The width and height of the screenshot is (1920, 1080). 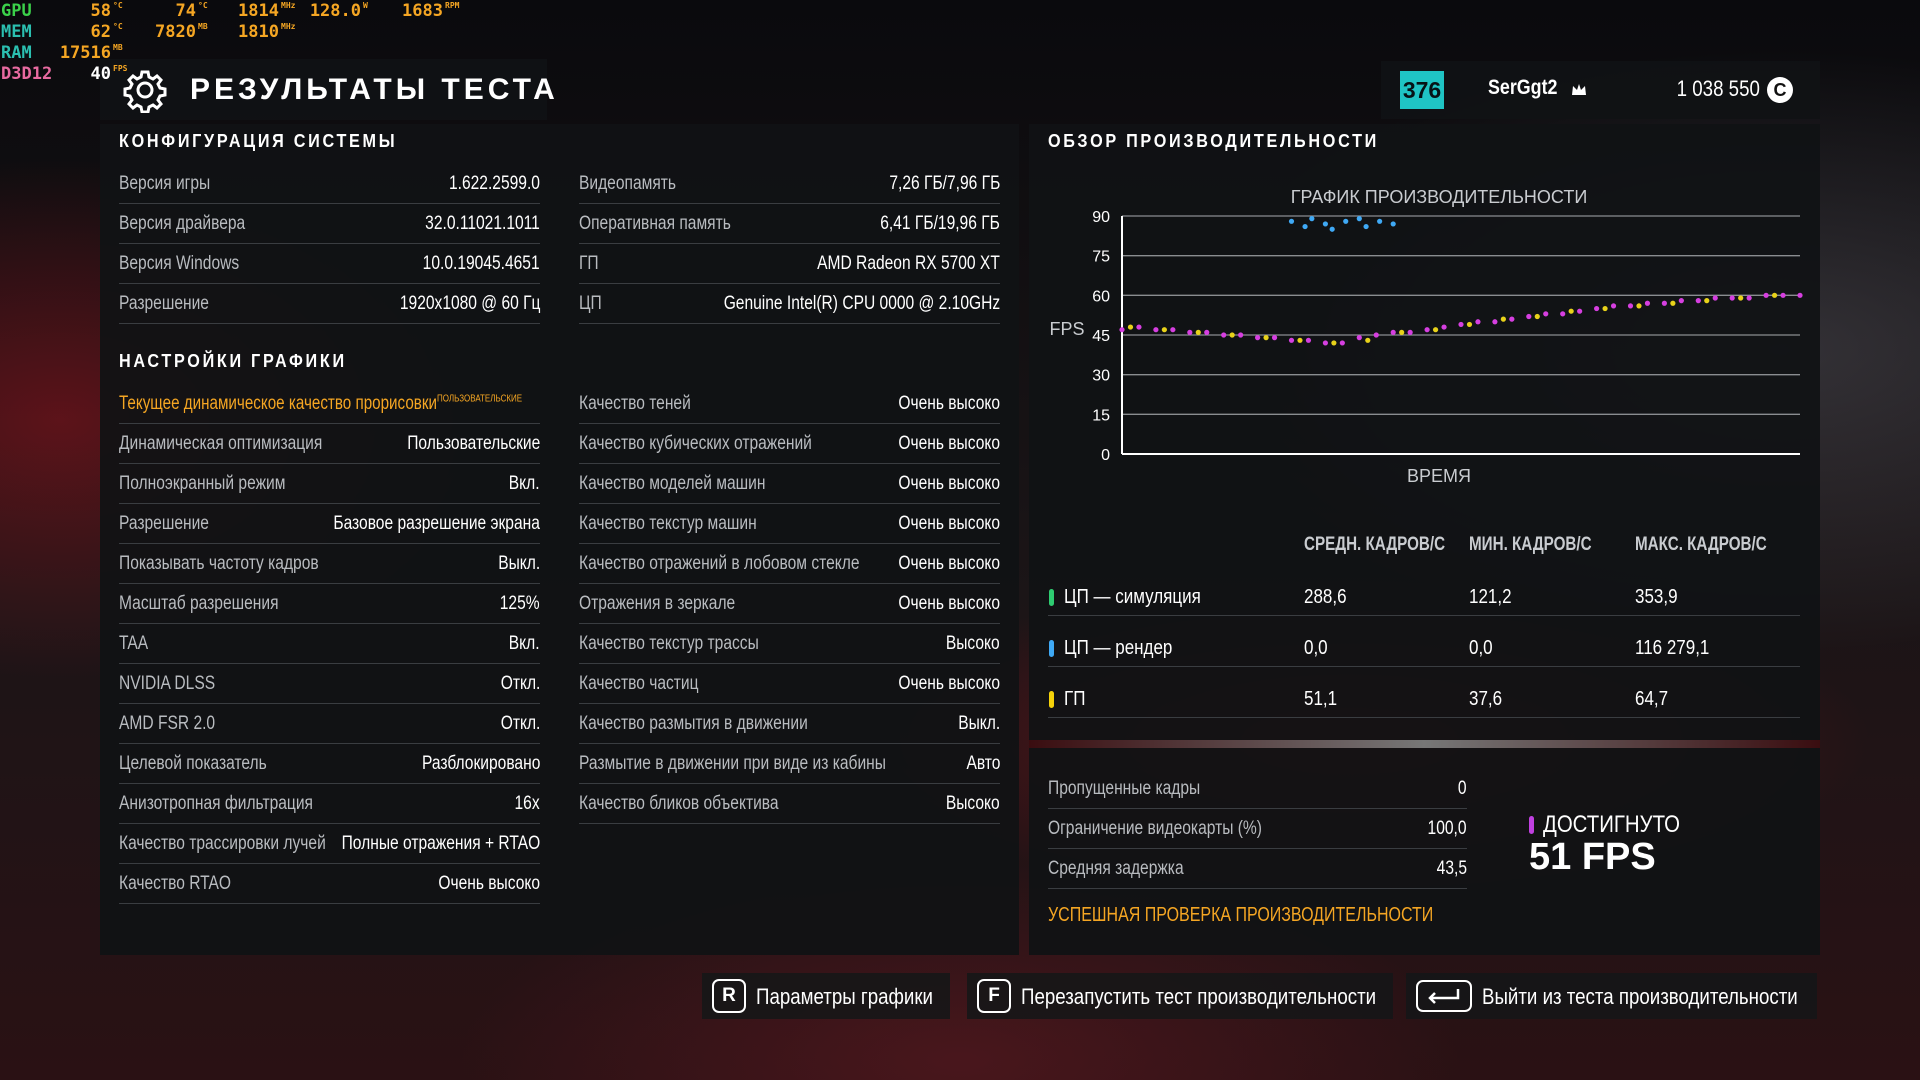 What do you see at coordinates (100, 74) in the screenshot?
I see `overlay-value: 40` at bounding box center [100, 74].